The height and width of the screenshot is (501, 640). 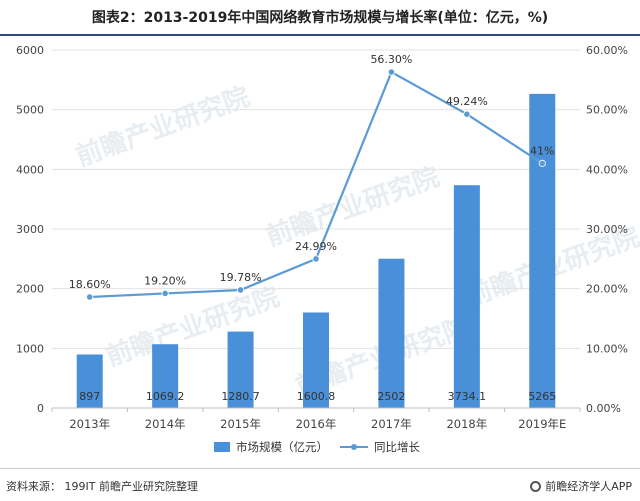 I want to click on legend-label-bar: 市场规模（亿元）, so click(x=282, y=447).